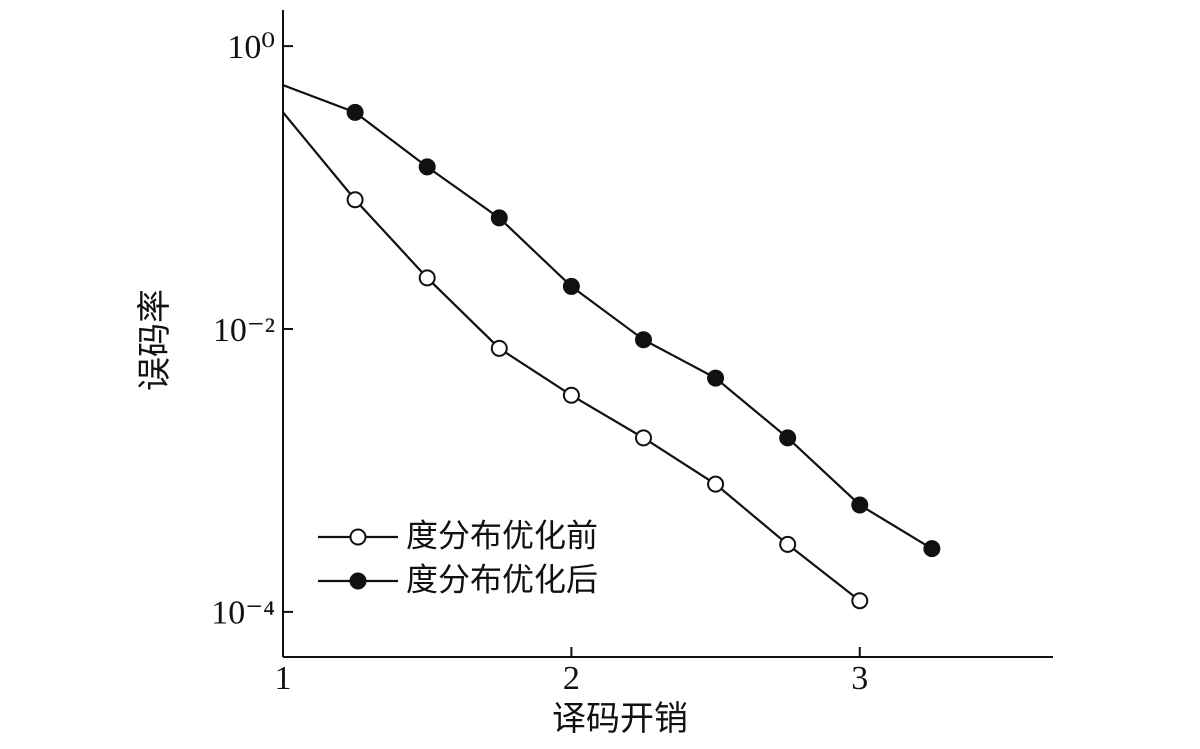 The height and width of the screenshot is (749, 1200). Describe the element at coordinates (620, 719) in the screenshot. I see `x-axis-title: 译码开销` at that location.